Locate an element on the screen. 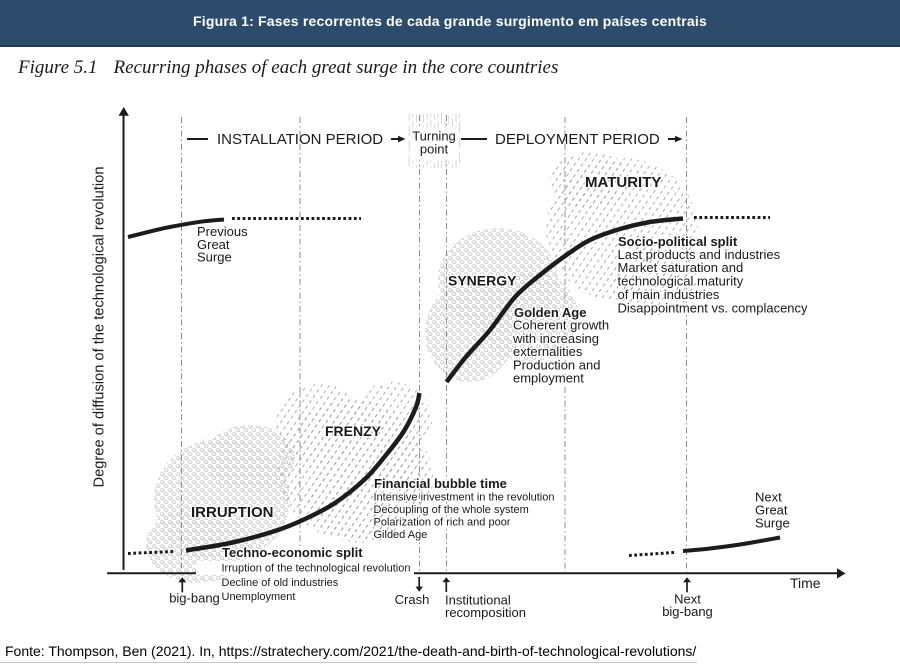 The image size is (900, 672). svg-text: FRENZY is located at coordinates (353, 431).